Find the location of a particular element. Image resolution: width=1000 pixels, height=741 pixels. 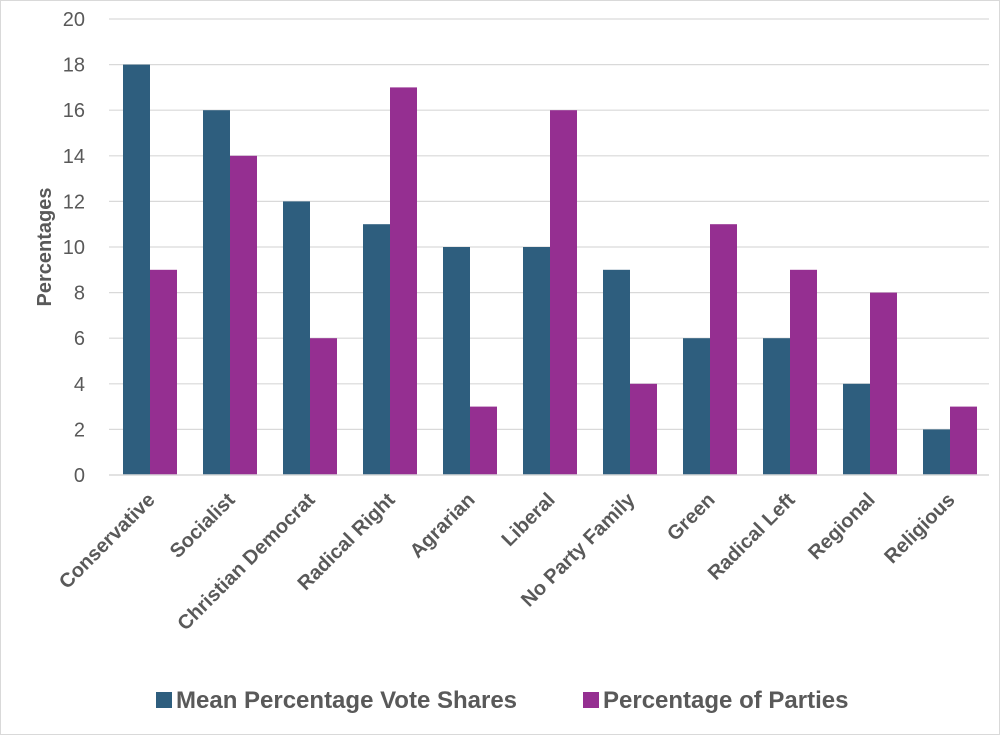

x-category-label: Socialist is located at coordinates (203, 526).